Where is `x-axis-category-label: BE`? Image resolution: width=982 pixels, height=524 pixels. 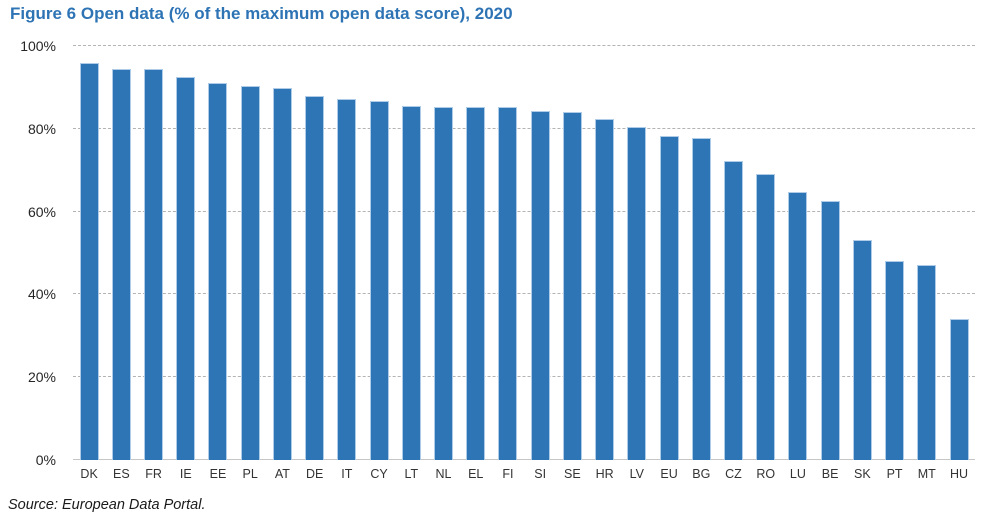
x-axis-category-label: BE is located at coordinates (830, 474).